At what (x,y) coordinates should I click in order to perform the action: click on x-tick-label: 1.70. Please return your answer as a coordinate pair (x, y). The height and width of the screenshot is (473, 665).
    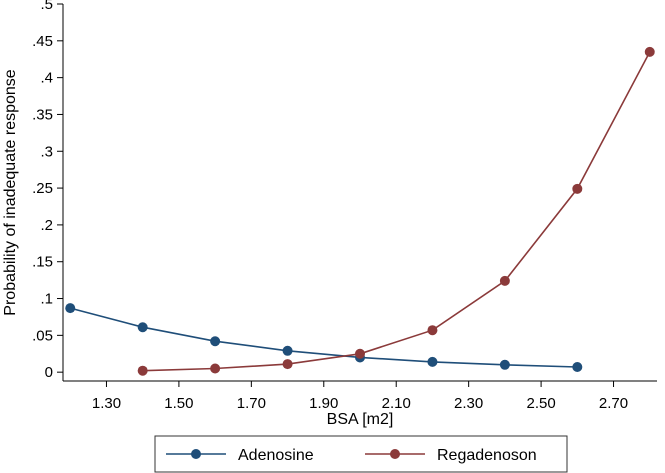
    Looking at the image, I should click on (251, 403).